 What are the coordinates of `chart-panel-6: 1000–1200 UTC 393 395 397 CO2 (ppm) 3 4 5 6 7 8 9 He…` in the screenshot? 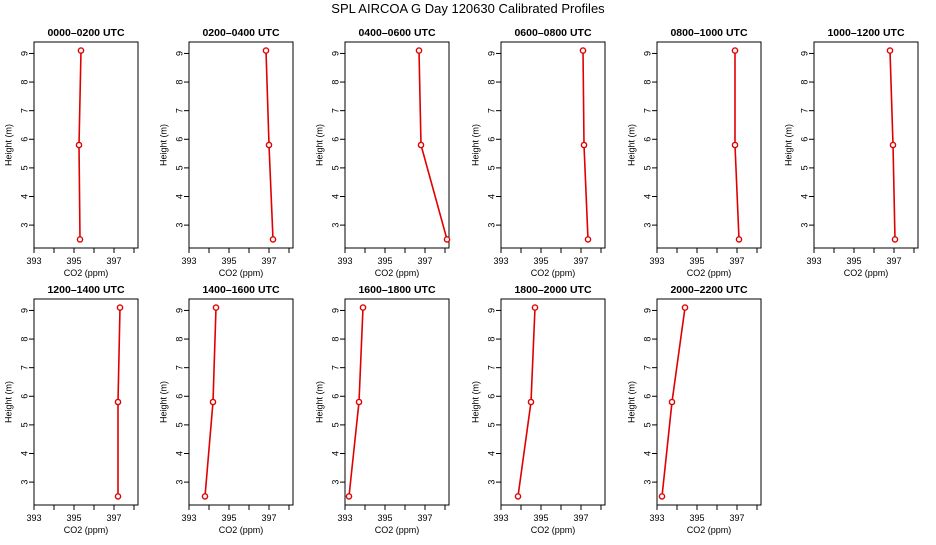 It's located at (851, 152).